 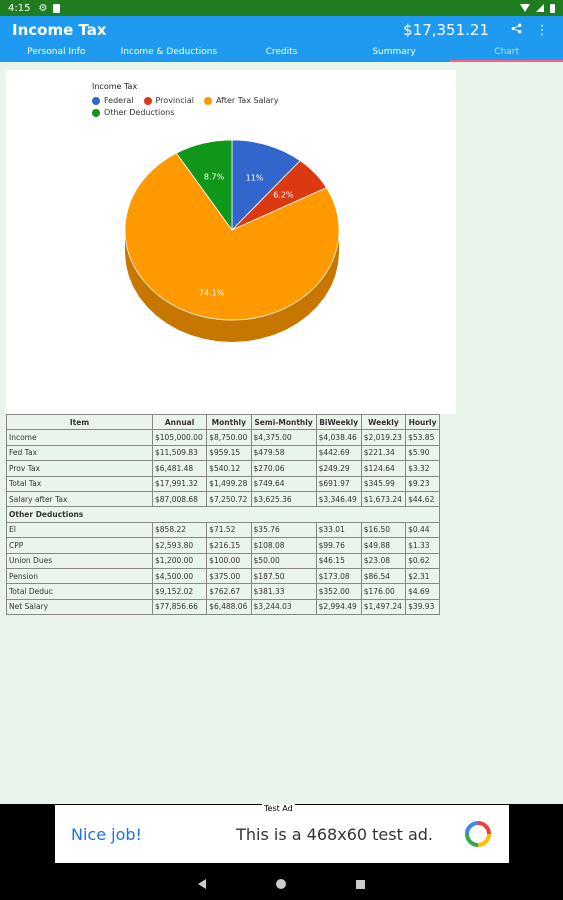 I want to click on row-label: Union Dues, so click(x=79, y=560).